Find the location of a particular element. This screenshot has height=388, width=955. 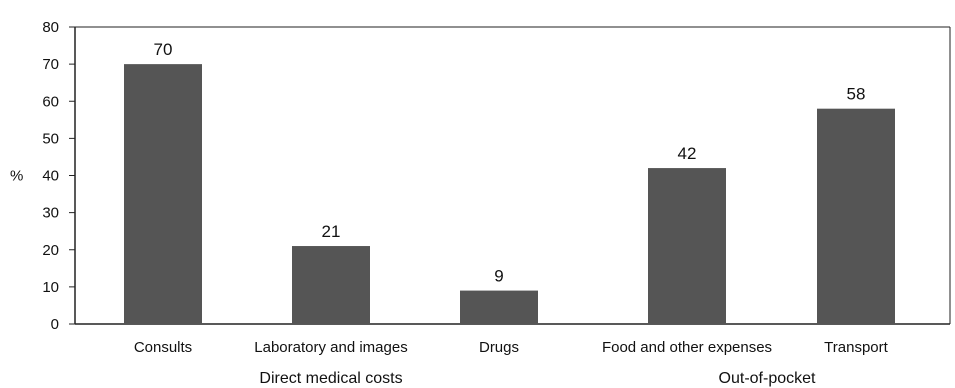

data-label: 70 is located at coordinates (163, 49).